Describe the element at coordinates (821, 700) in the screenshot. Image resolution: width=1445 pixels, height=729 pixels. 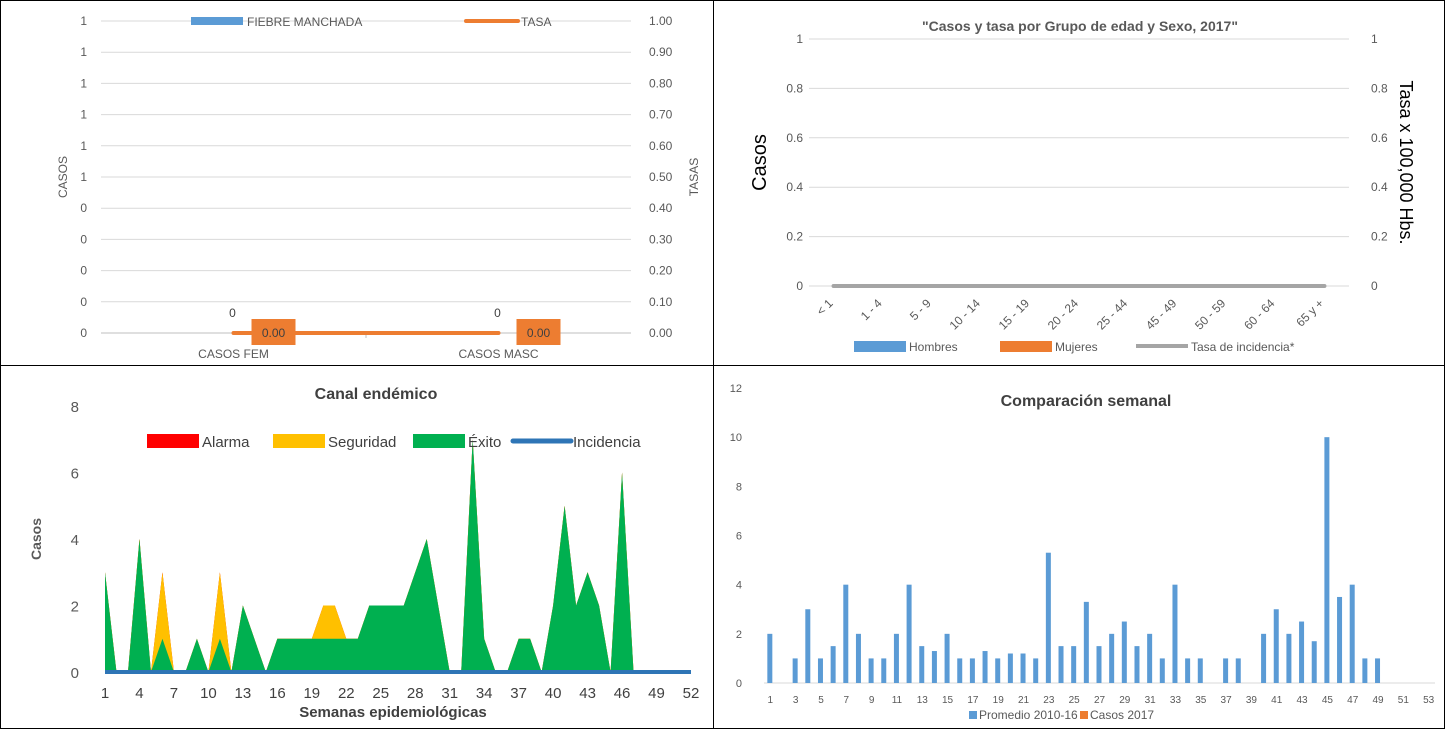
I see `x-tick-label: 5` at that location.